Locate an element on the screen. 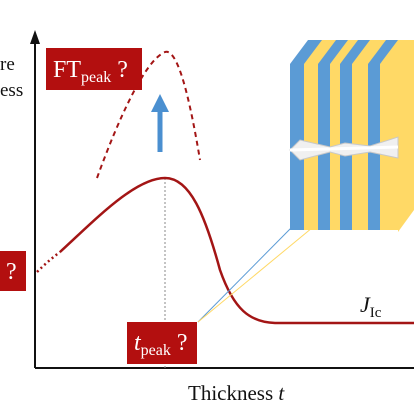 This screenshot has height=414, width=414. x-axis-label: Thickness t is located at coordinates (236, 393).